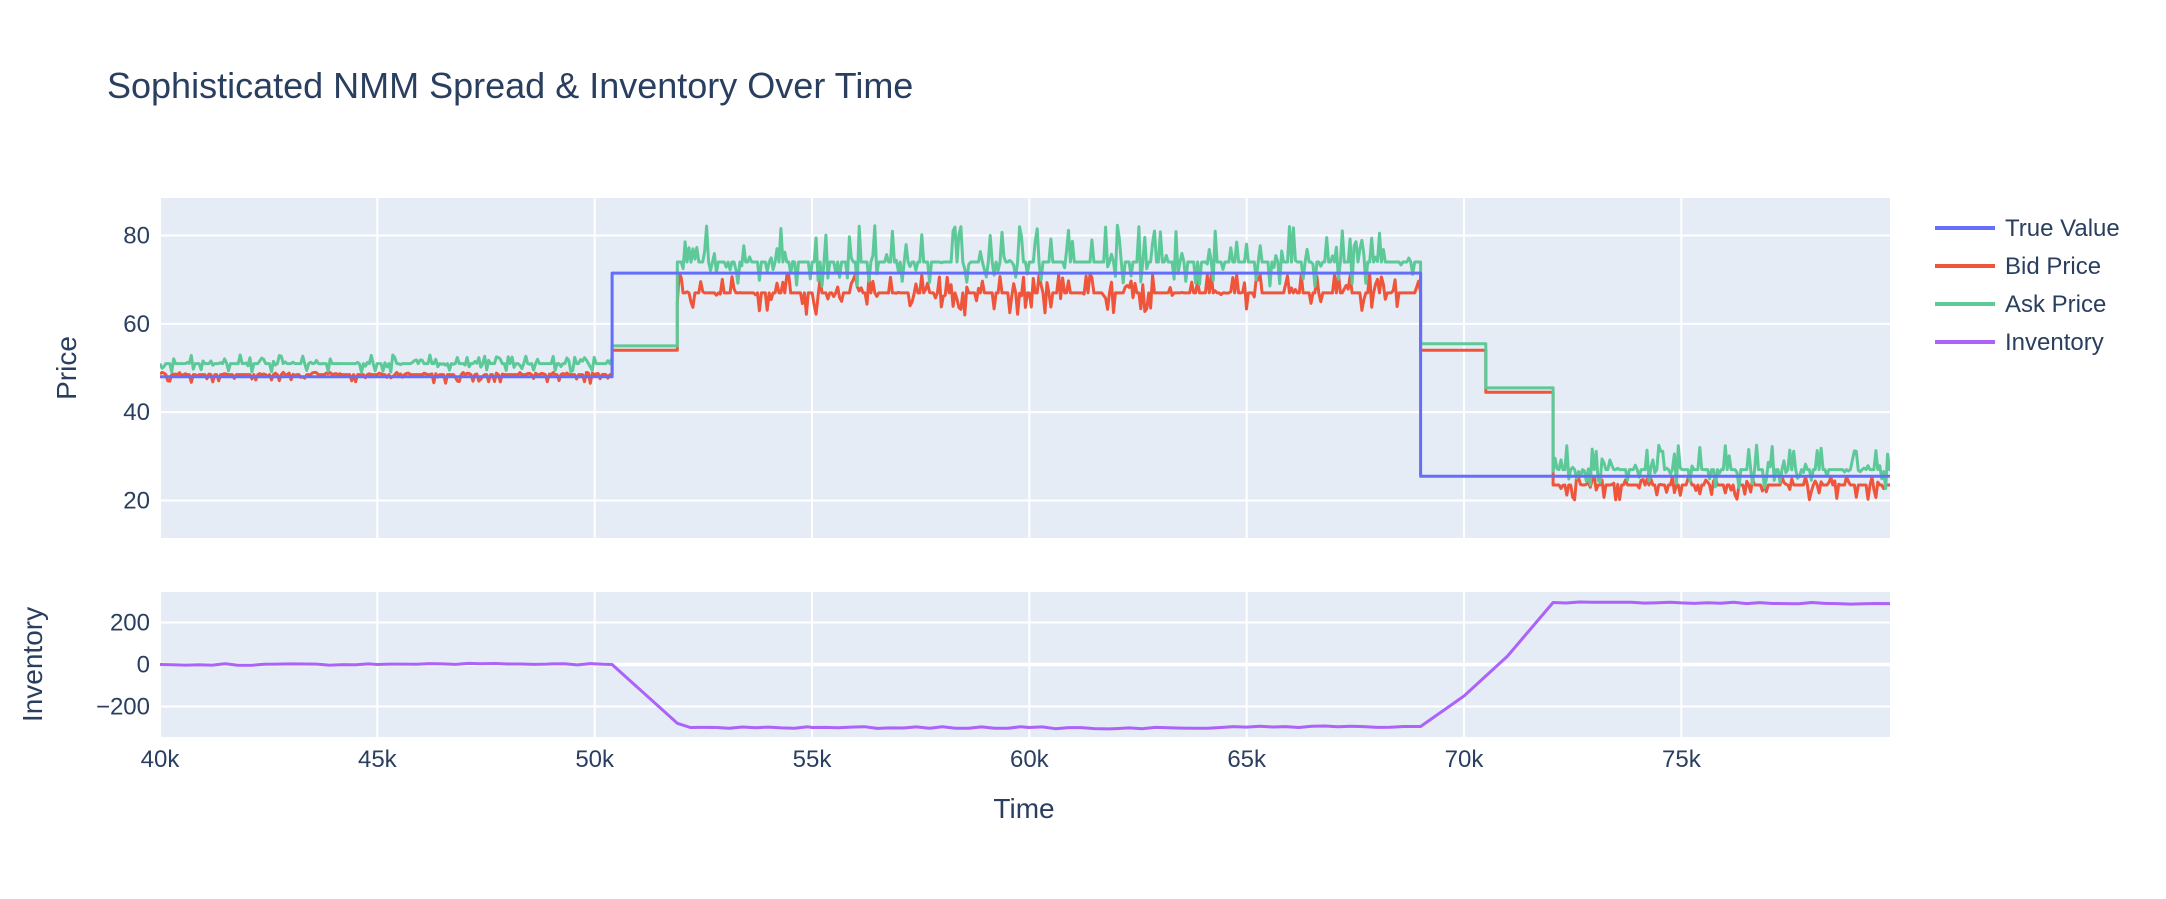 The image size is (2166, 899). I want to click on y-axis-title-inventory: Inventory, so click(32, 664).